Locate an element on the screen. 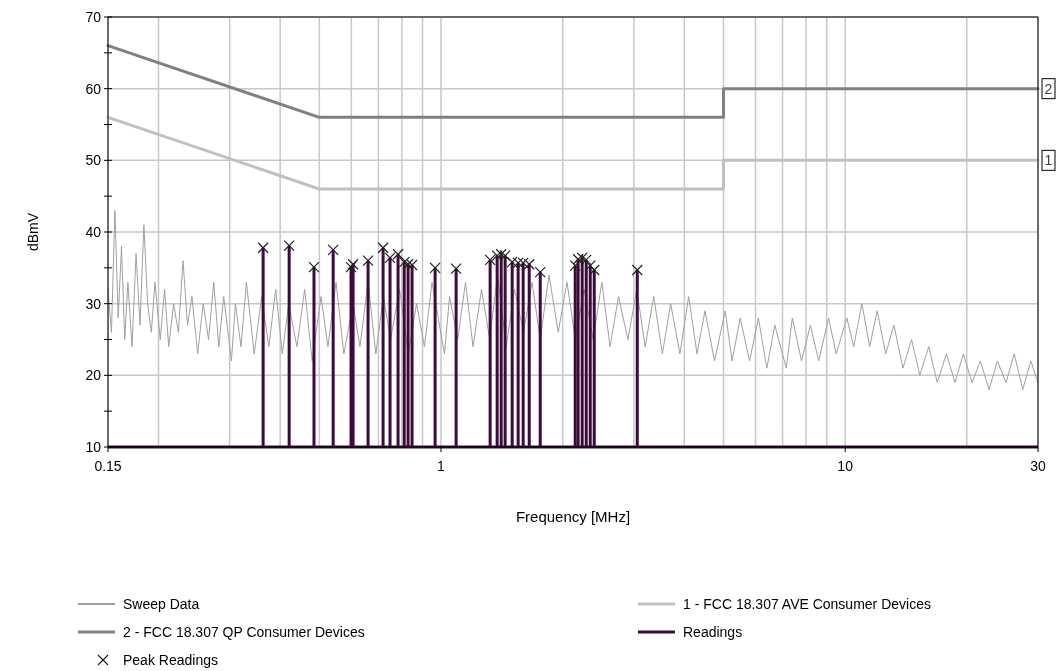  legend-label: 2 - FCC 18.307 QP Consumer Devices is located at coordinates (244, 631).